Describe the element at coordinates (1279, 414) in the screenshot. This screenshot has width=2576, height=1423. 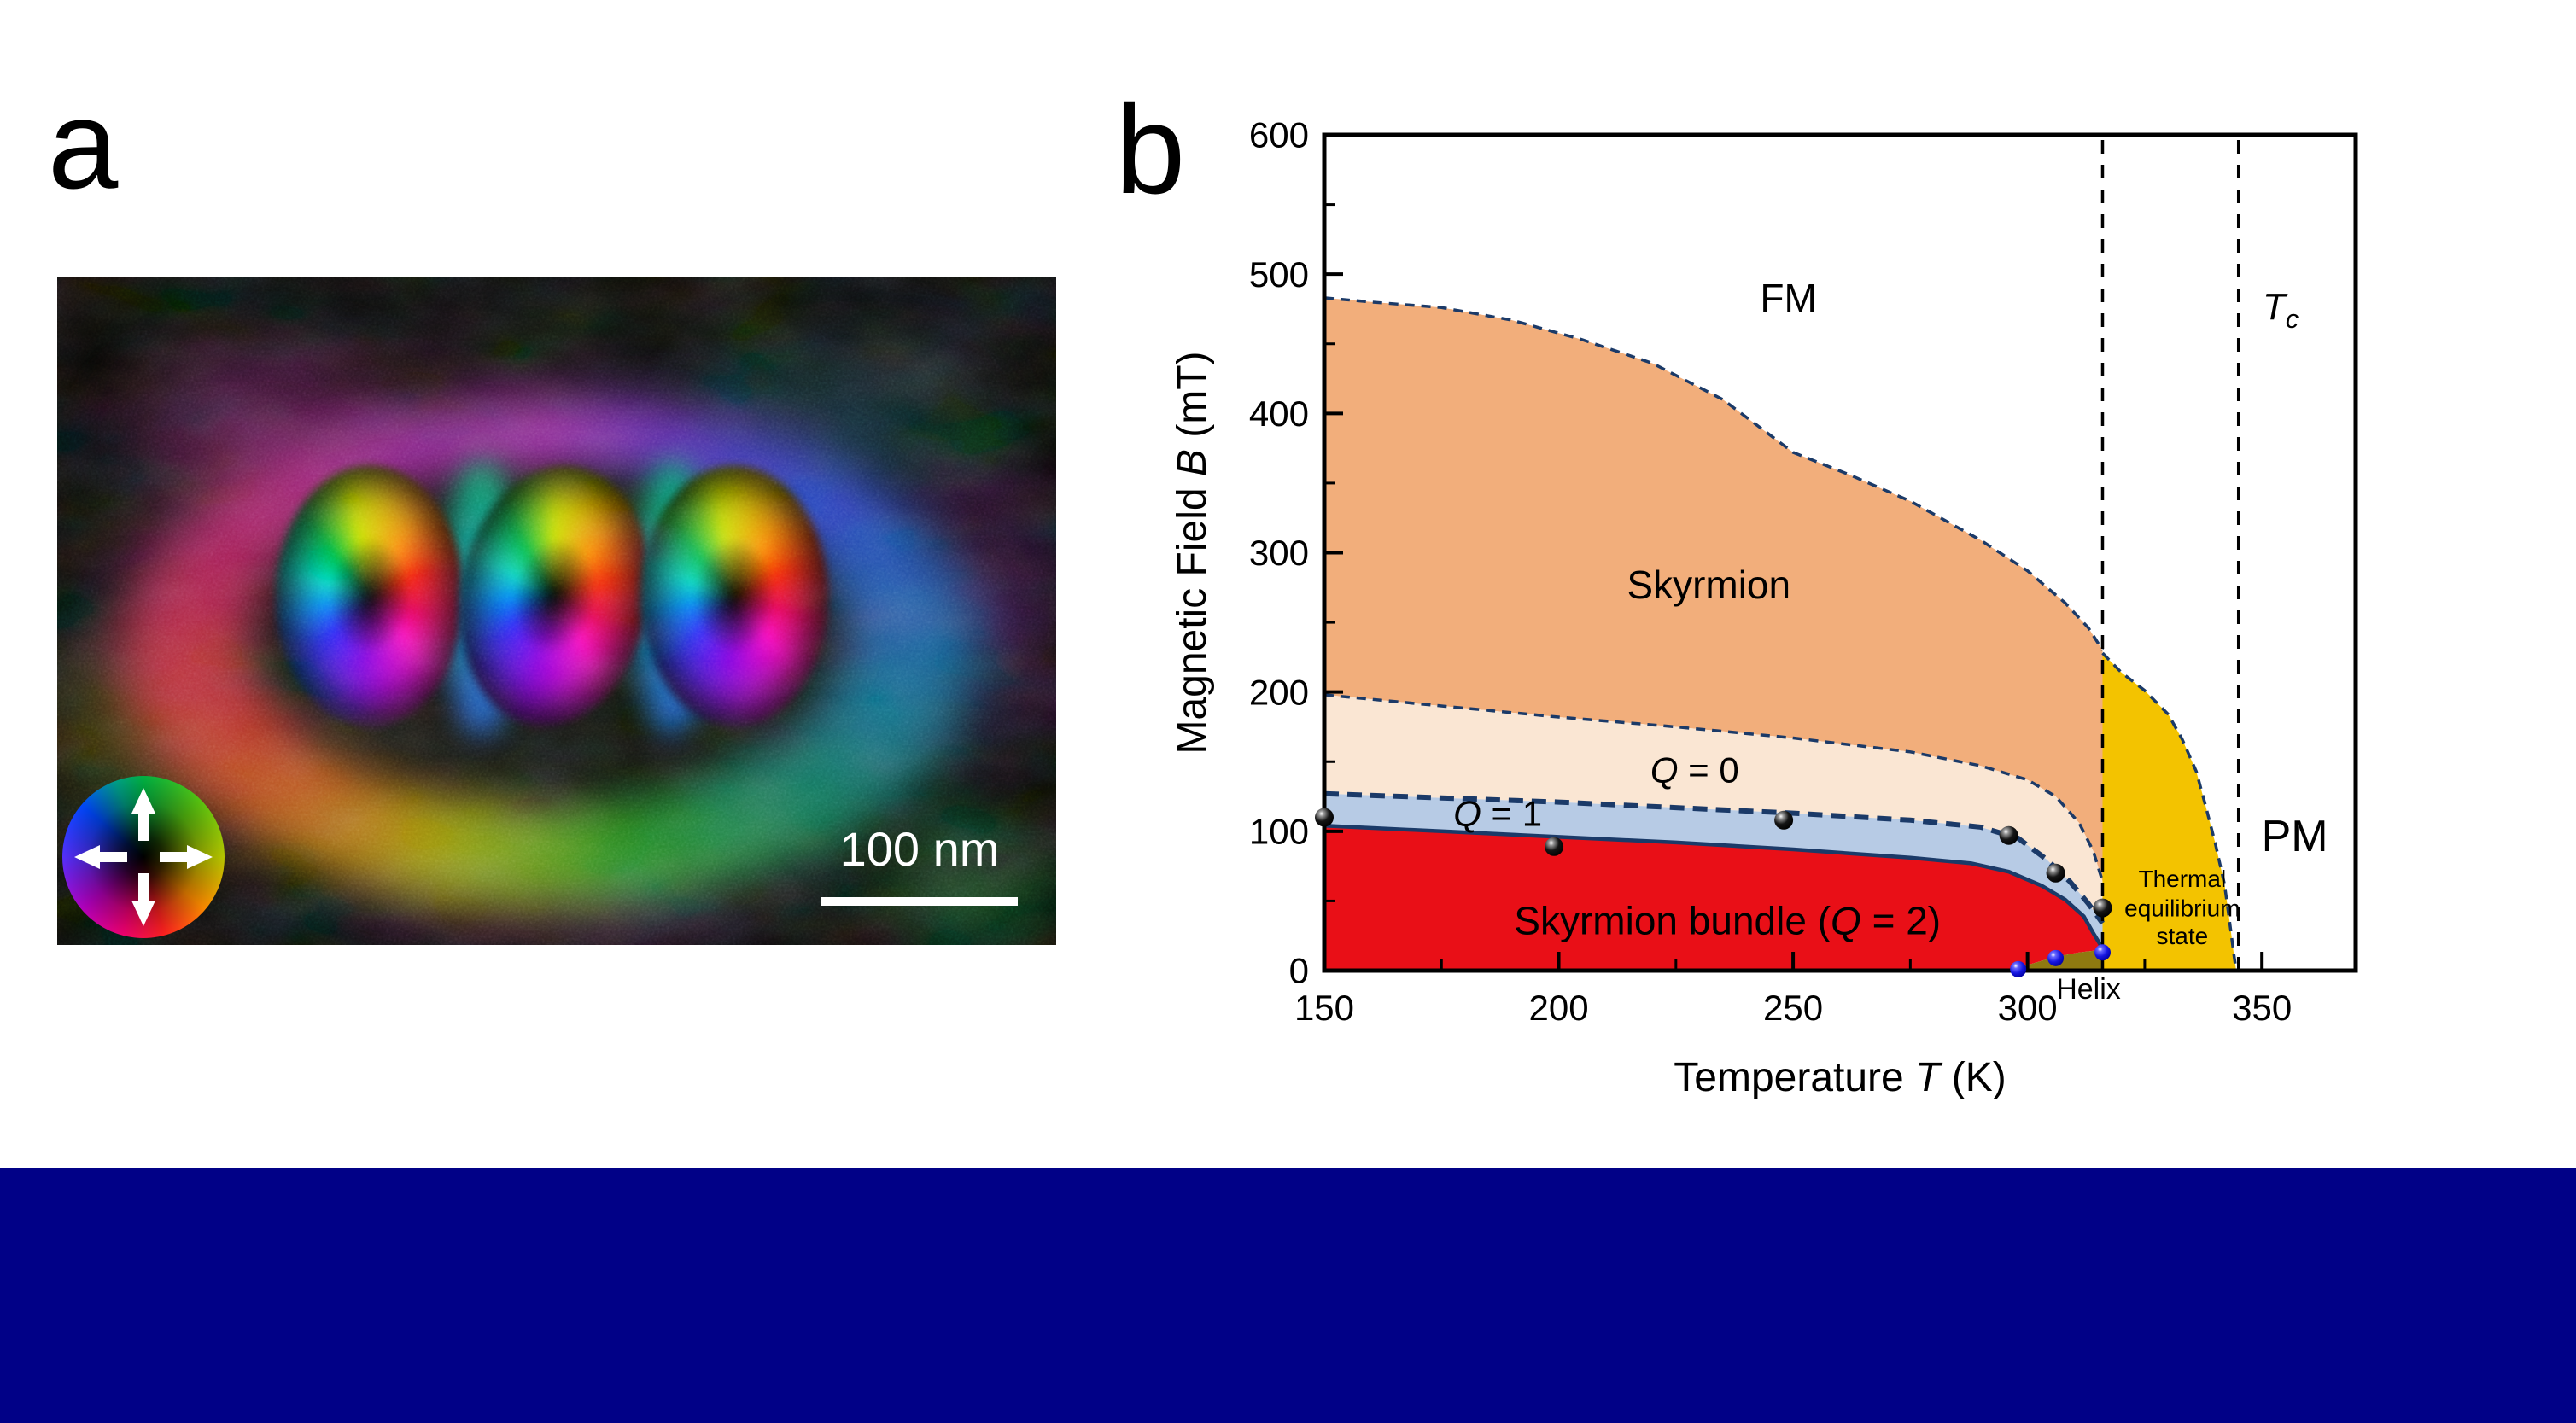
I see `y-tick-label: 400` at that location.